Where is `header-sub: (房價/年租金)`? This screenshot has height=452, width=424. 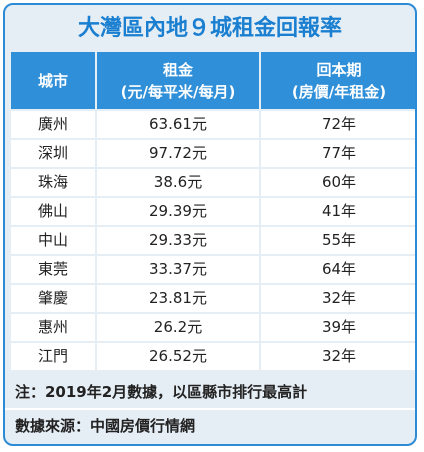
header-sub: (房價/年租金) is located at coordinates (339, 91).